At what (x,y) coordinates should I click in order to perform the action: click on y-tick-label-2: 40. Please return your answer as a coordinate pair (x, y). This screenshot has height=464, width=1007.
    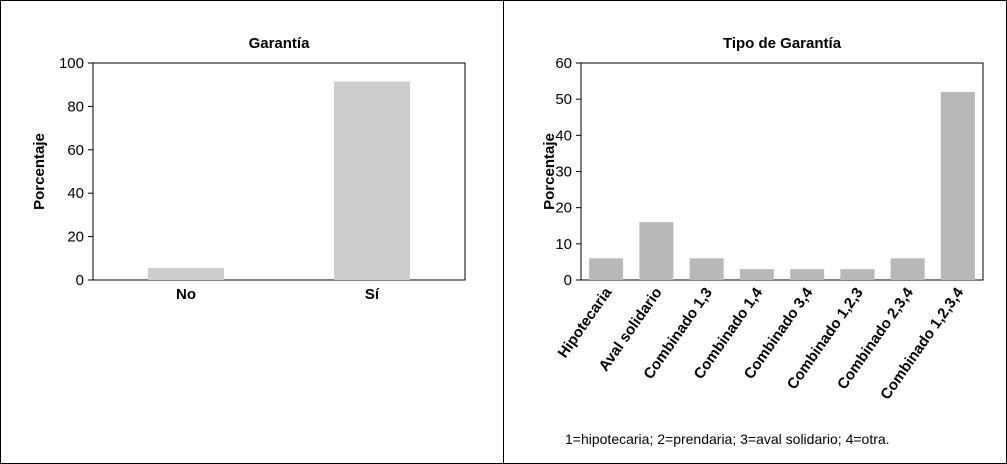
    Looking at the image, I should click on (563, 135).